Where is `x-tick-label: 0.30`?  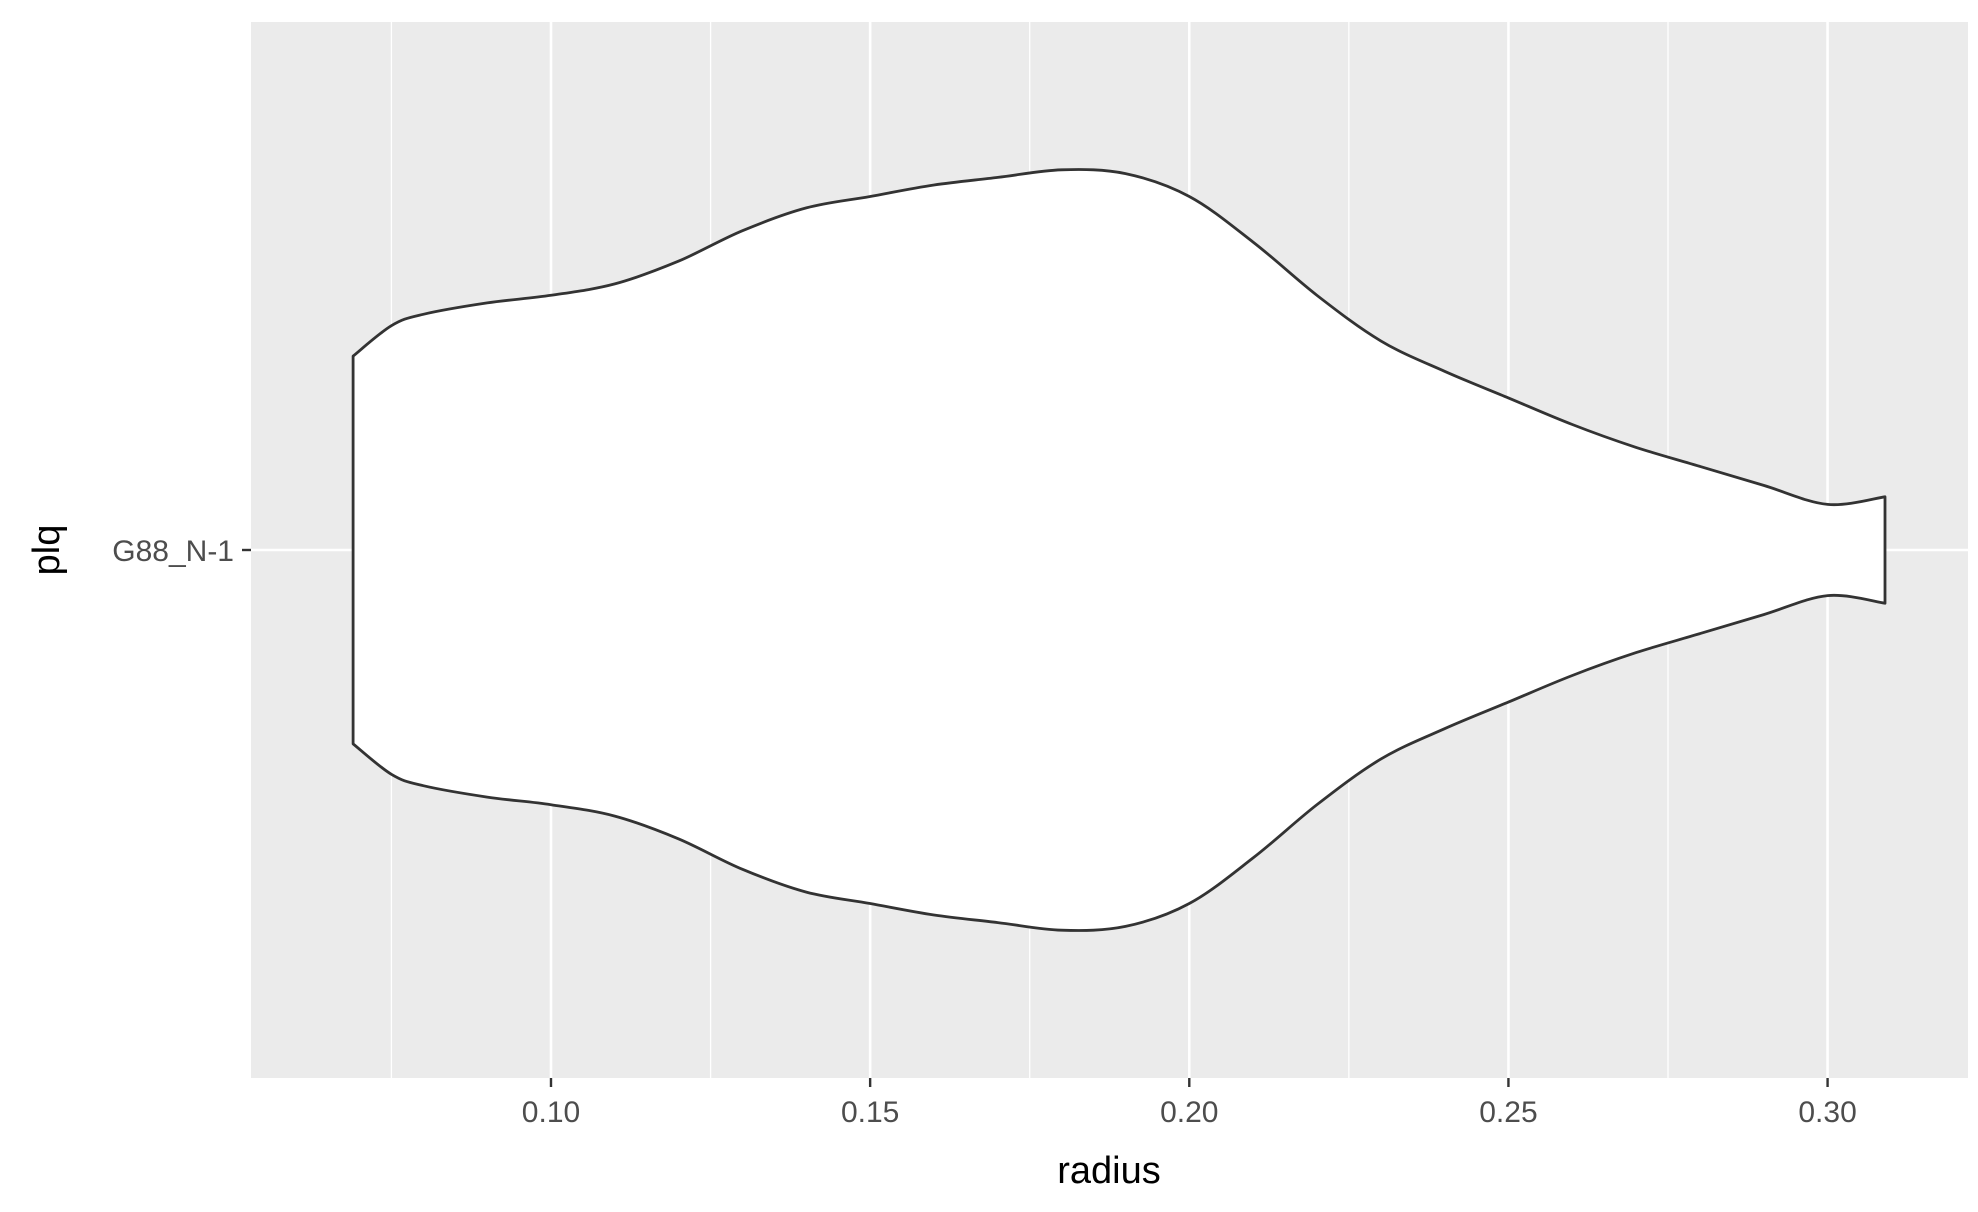 x-tick-label: 0.30 is located at coordinates (1827, 1112).